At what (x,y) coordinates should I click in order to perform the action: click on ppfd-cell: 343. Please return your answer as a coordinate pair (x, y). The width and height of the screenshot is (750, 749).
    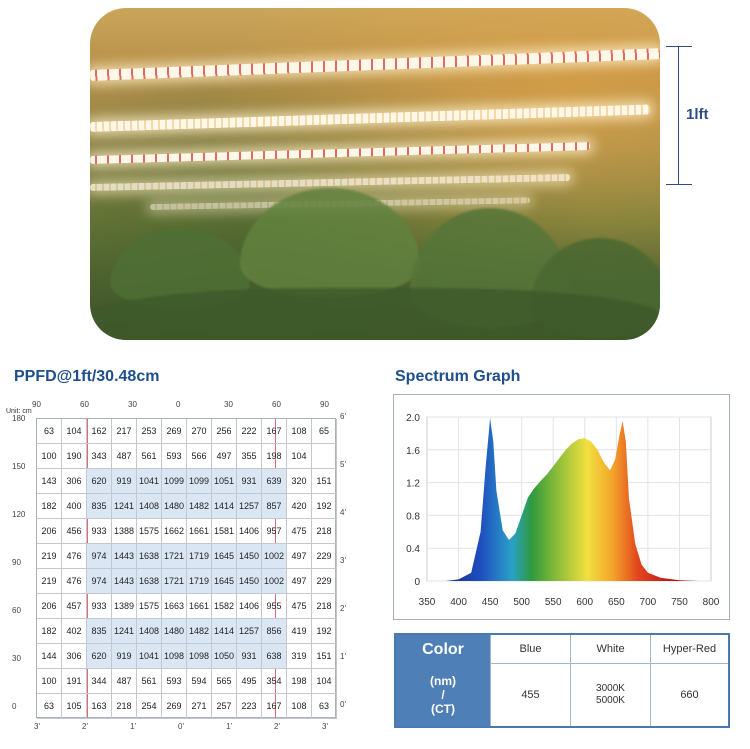
    Looking at the image, I should click on (99, 456).